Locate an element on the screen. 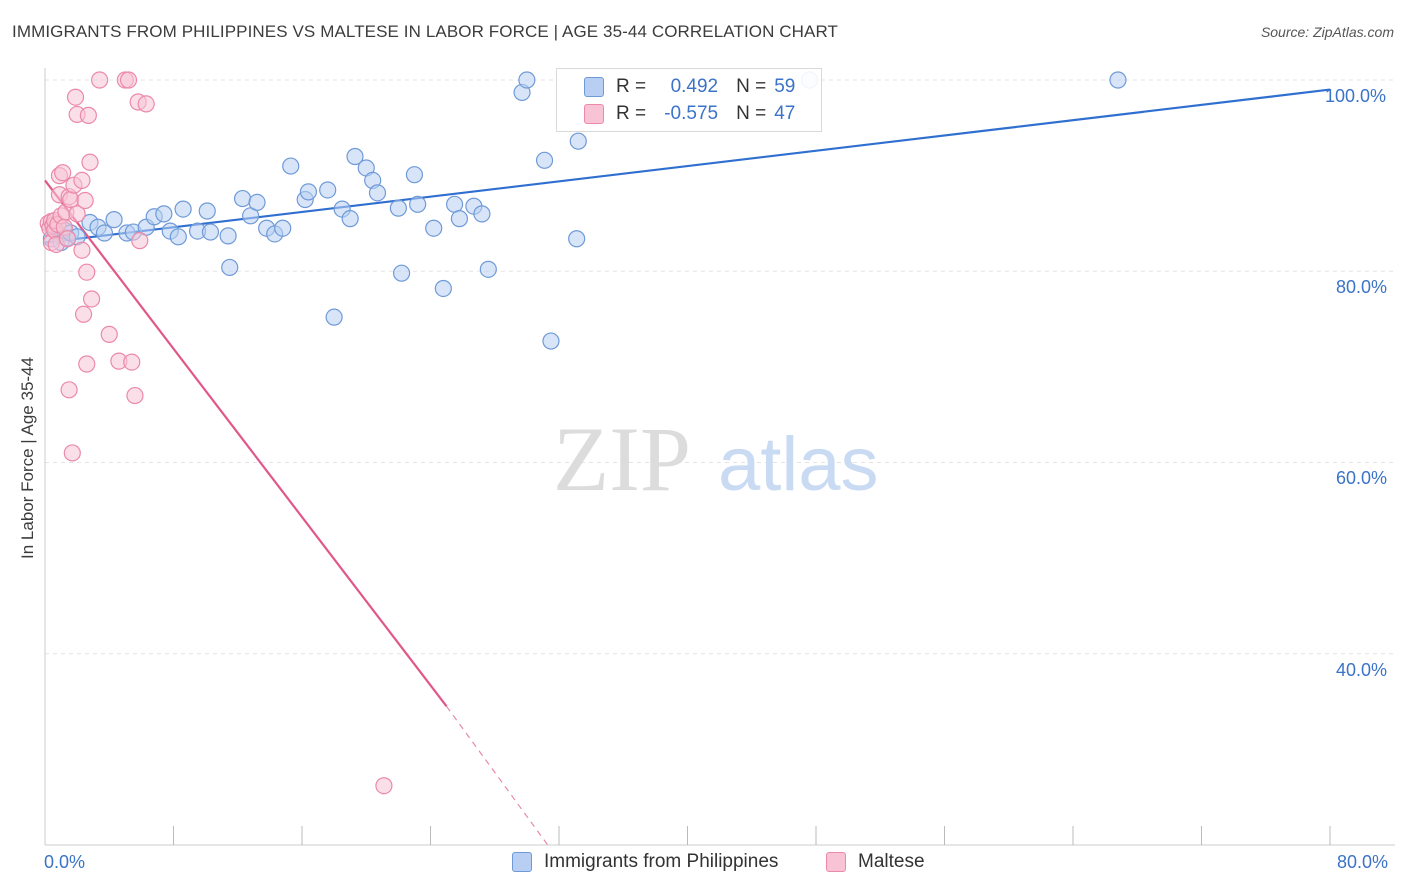  source-label: Source: ZipAtlas.com is located at coordinates (1327, 32).